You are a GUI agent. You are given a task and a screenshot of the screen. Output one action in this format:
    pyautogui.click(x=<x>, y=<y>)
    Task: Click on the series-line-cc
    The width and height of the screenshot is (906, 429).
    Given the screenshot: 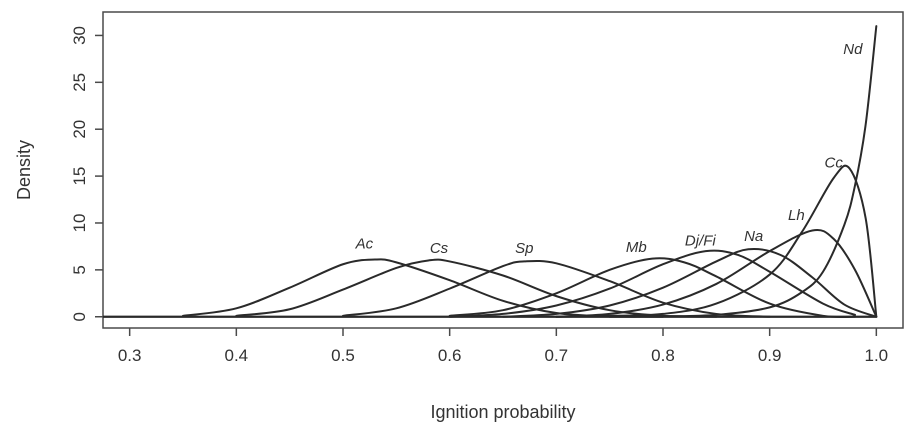 What is the action you would take?
    pyautogui.click(x=716, y=241)
    